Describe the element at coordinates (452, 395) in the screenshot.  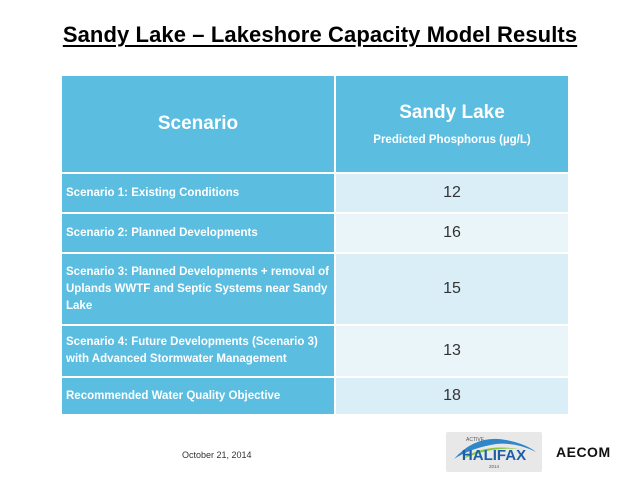
I see `phosphorus-value: 18` at that location.